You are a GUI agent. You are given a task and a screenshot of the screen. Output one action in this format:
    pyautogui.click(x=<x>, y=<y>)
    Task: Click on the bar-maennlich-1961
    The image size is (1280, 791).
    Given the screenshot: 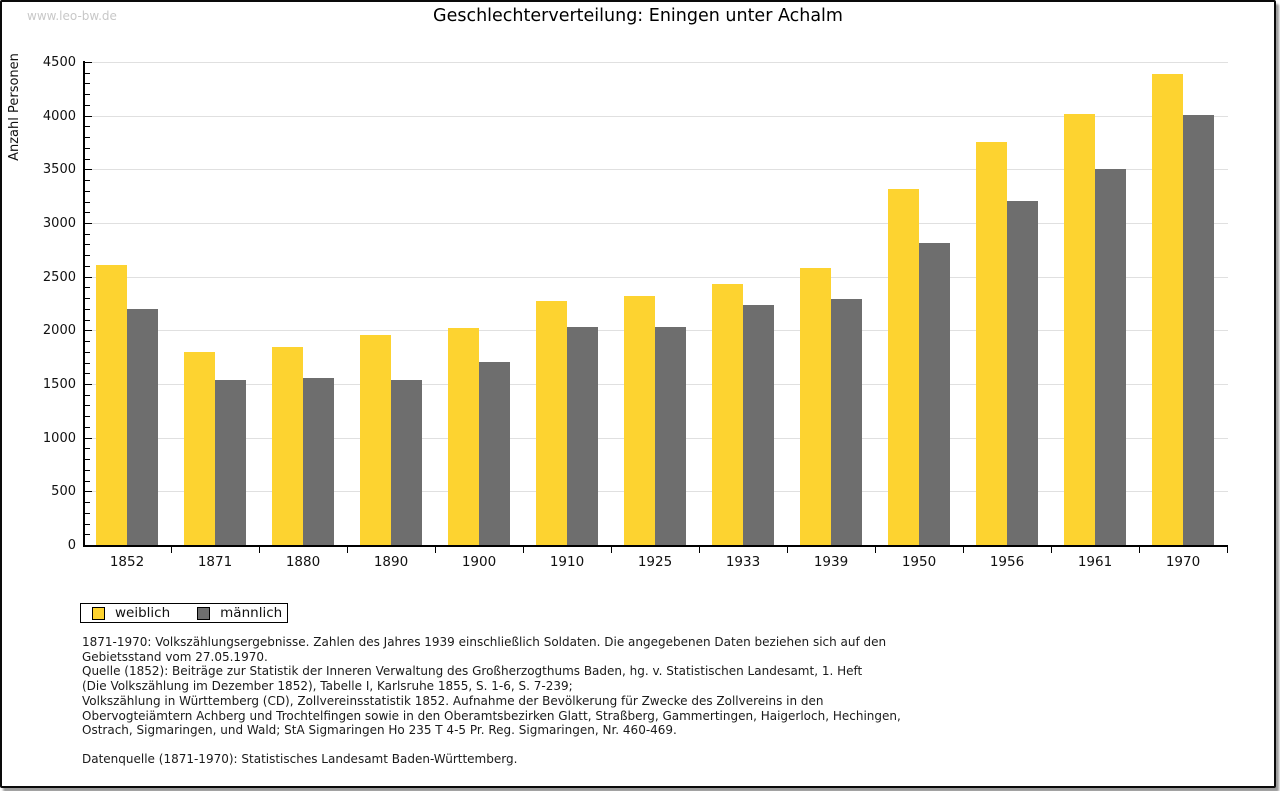 What is the action you would take?
    pyautogui.click(x=1110, y=356)
    